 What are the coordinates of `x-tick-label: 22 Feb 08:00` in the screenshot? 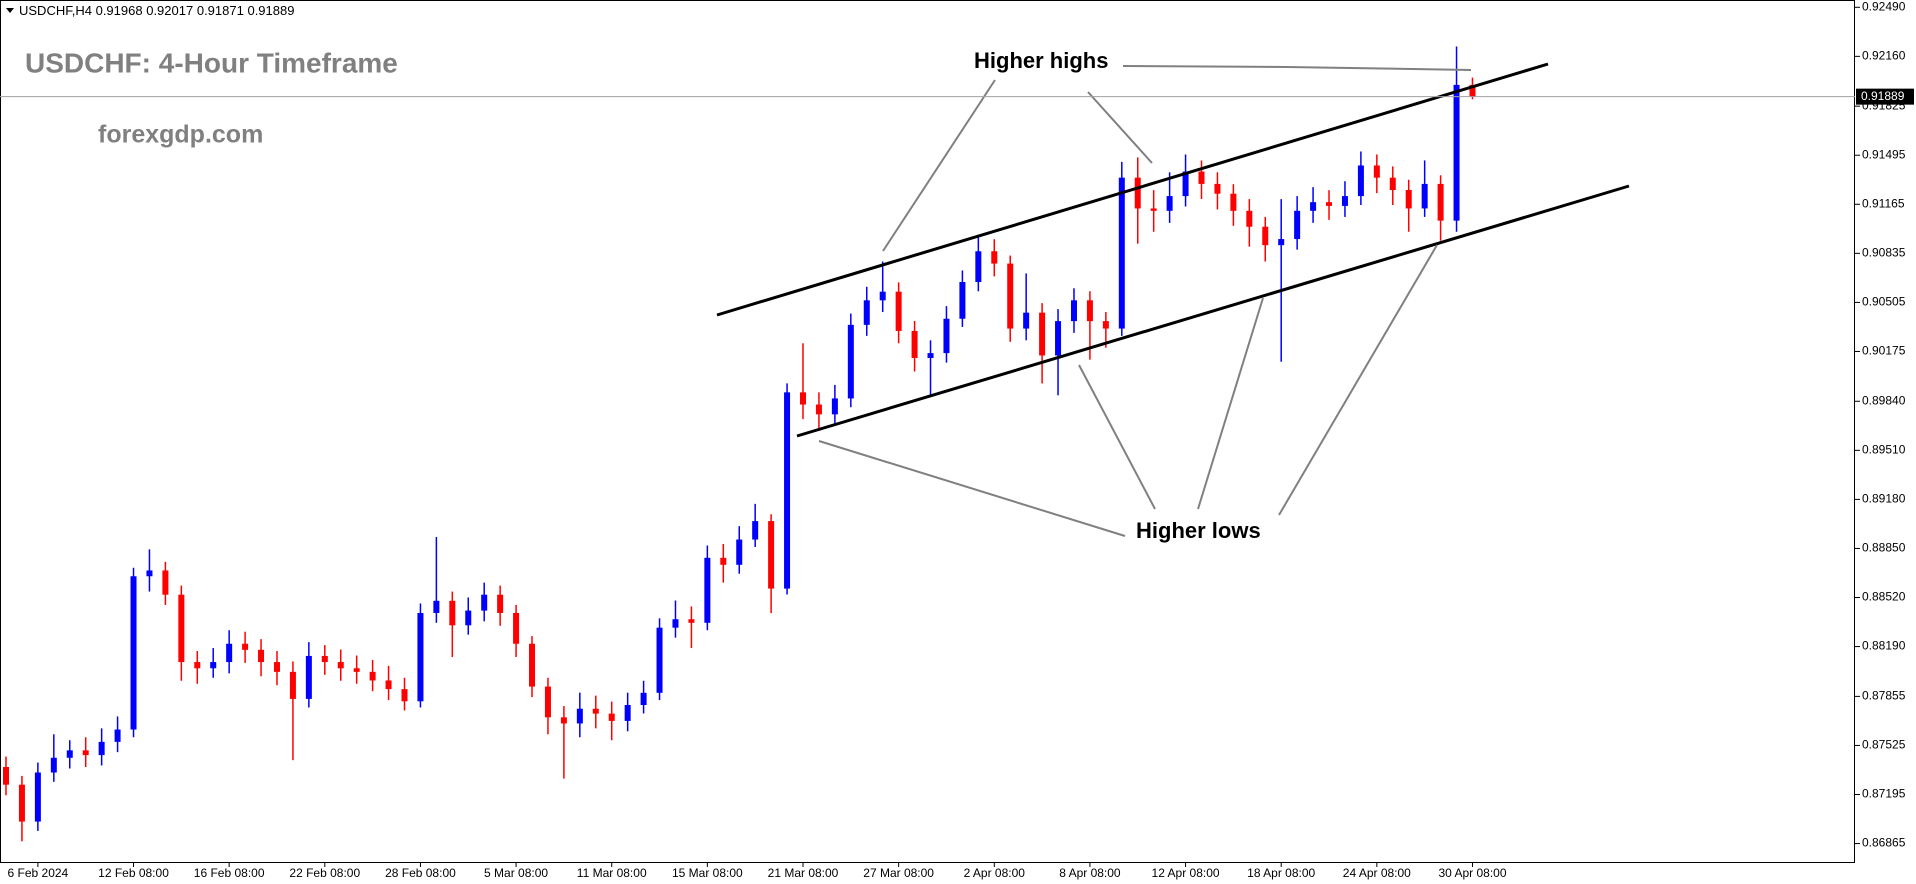 It's located at (324, 873).